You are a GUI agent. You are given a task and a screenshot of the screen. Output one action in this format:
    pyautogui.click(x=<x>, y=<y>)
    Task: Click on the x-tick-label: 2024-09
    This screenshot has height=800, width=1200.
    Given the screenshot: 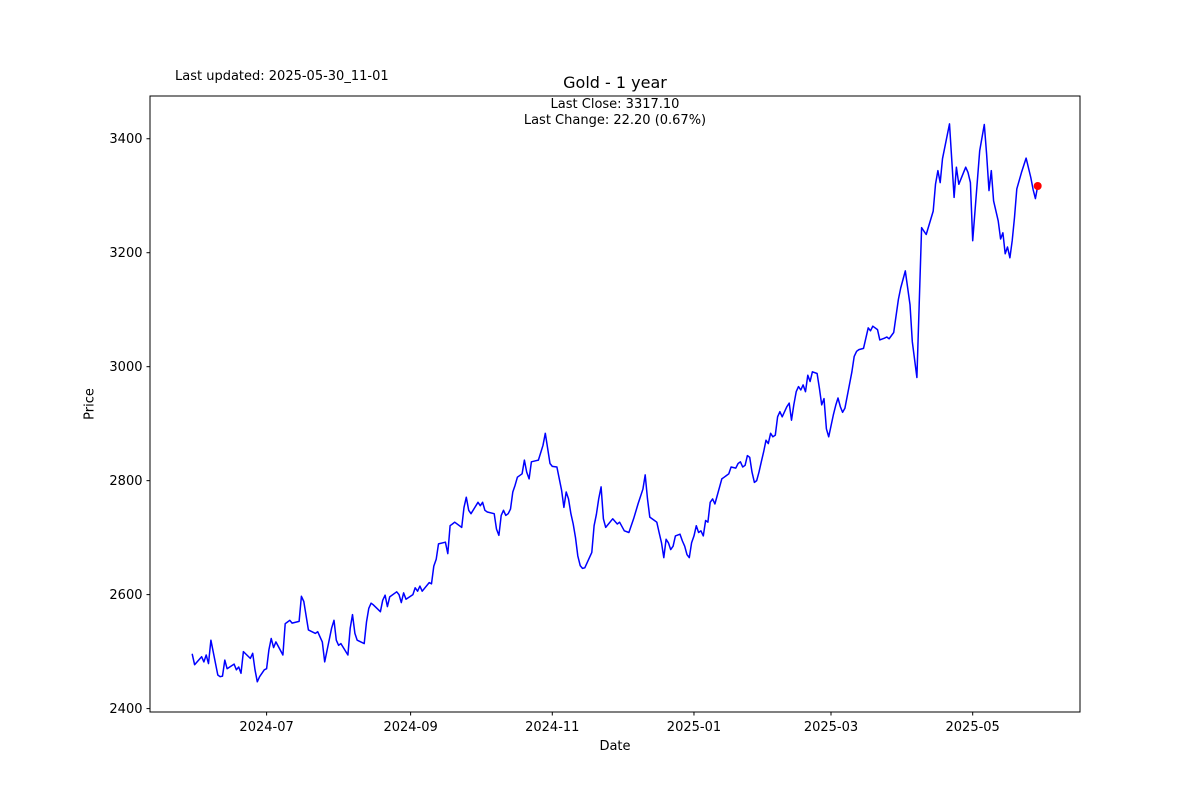 What is the action you would take?
    pyautogui.click(x=410, y=727)
    